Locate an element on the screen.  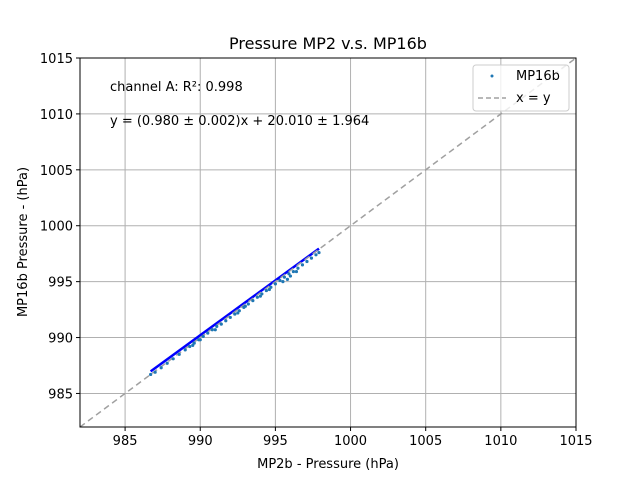
chart-title: Pressure MP2 v.s. MP16b is located at coordinates (328, 43).